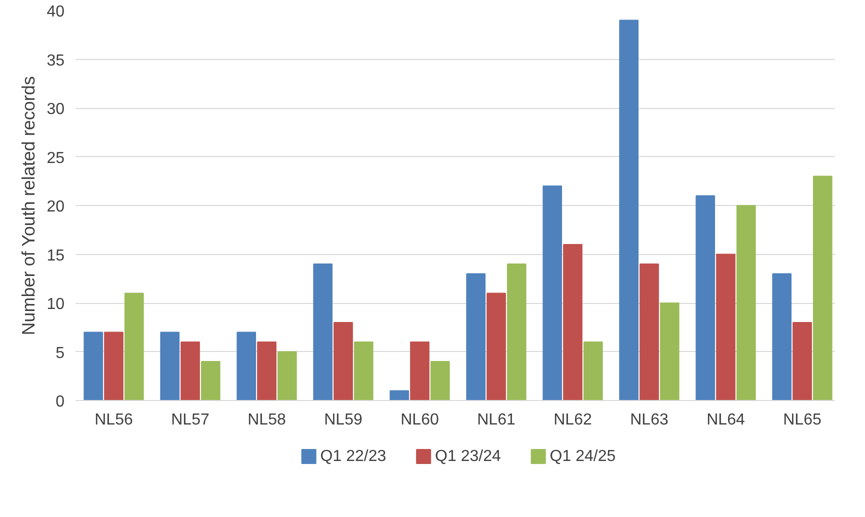  What do you see at coordinates (60, 353) in the screenshot?
I see `y-tick-label: 5` at bounding box center [60, 353].